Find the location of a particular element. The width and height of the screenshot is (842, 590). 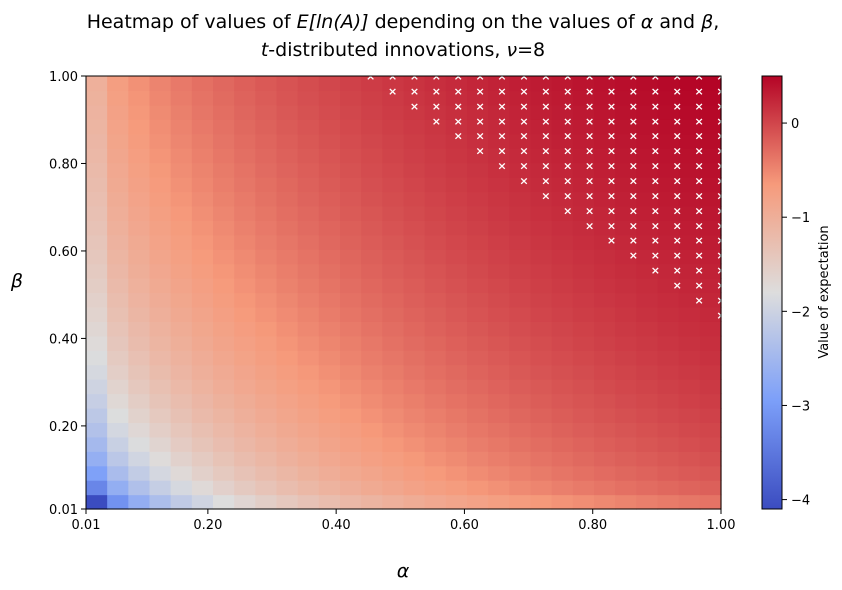

y-tick-label: 0.01 is located at coordinates (63, 510).